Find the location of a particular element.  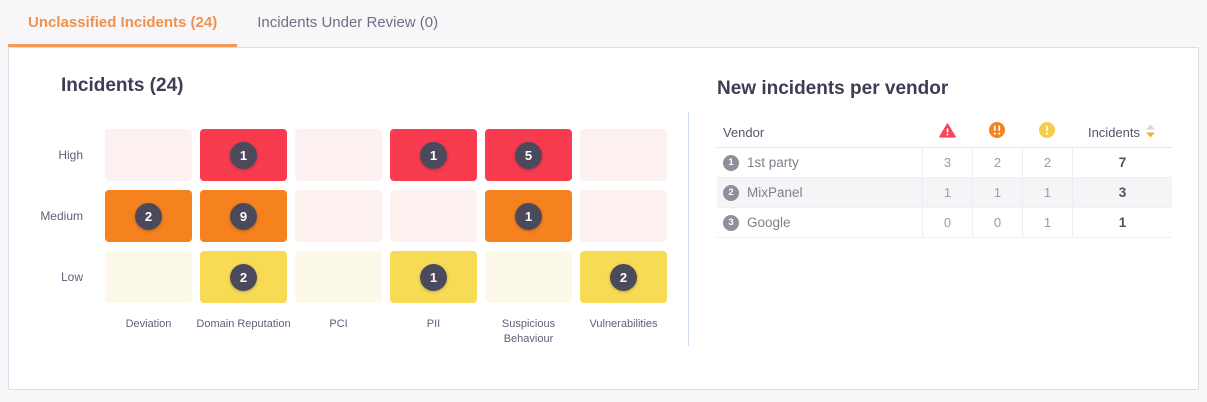

vendor-cell: 3 Google is located at coordinates (819, 222).